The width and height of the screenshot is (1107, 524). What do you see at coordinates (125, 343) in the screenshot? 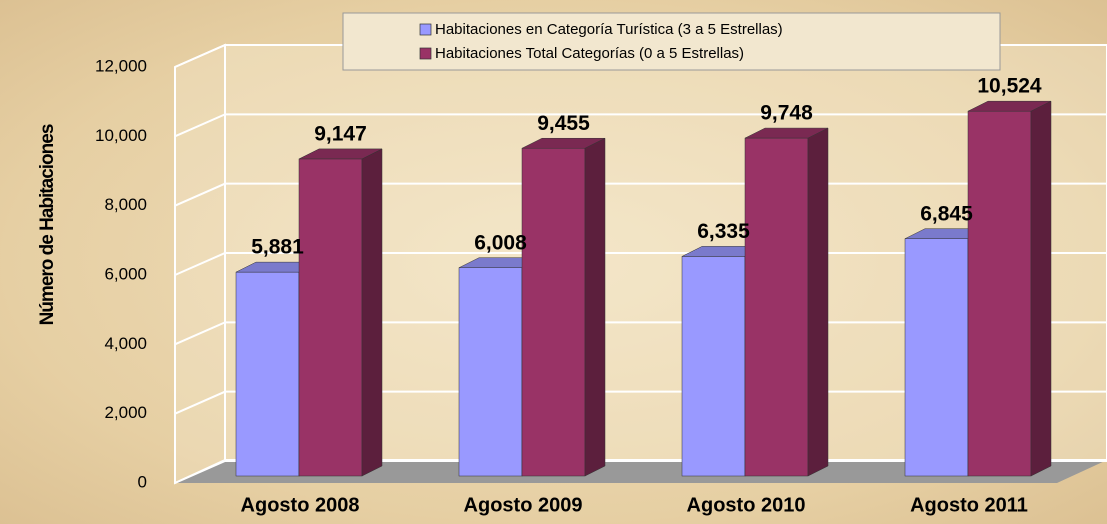
I see `y-tick-label: 4,000` at bounding box center [125, 343].